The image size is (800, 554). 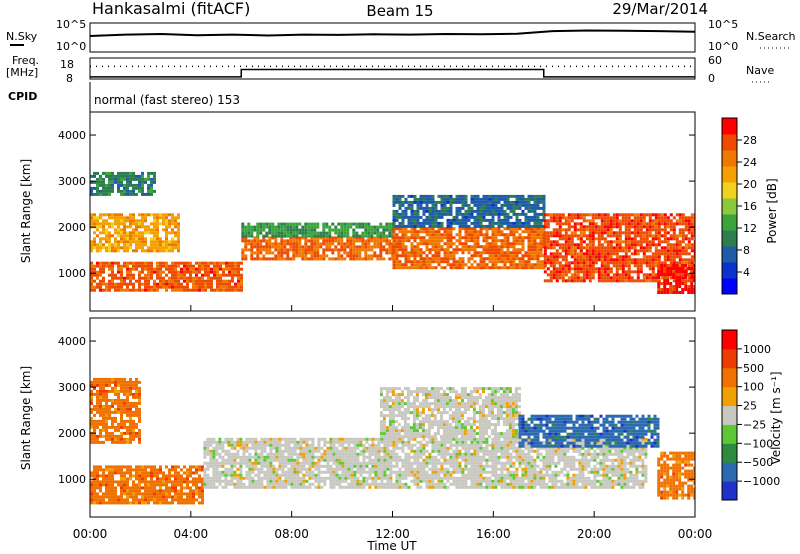 What do you see at coordinates (750, 162) in the screenshot?
I see `colorbar-tick-label: 24` at bounding box center [750, 162].